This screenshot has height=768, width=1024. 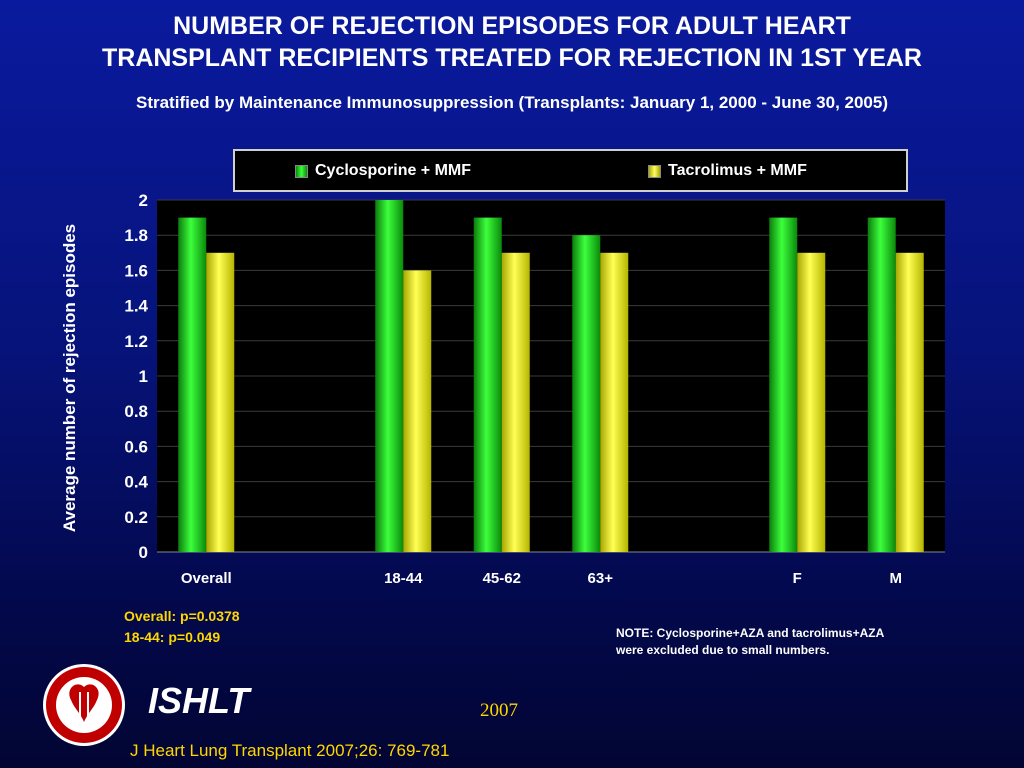 I want to click on p-values: Overall: p=0.0378 18-44: p=0.049, so click(x=182, y=627).